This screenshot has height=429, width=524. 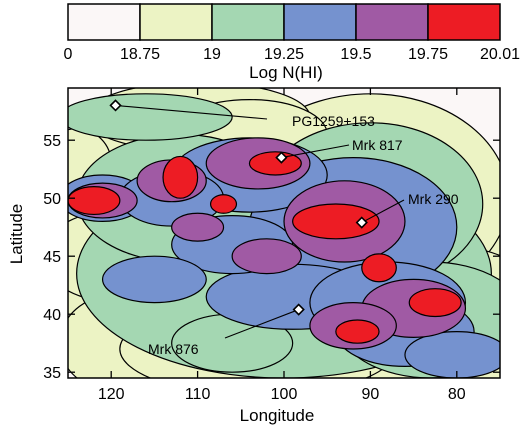 I want to click on source-label: Mrk 876, so click(x=173, y=349).